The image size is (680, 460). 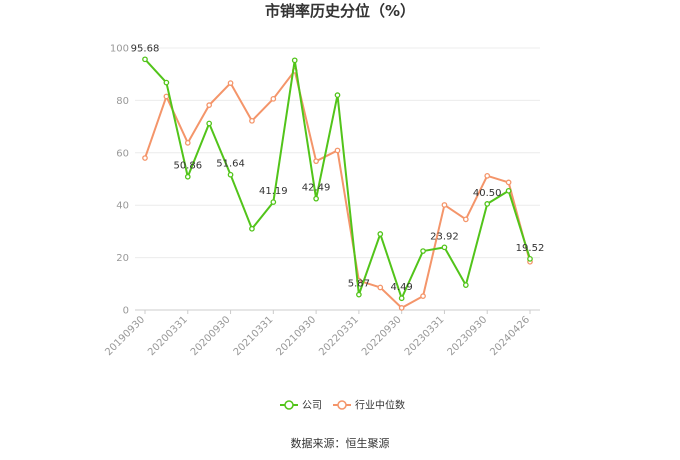 I want to click on x-tick-label: 20210930, so click(x=296, y=336).